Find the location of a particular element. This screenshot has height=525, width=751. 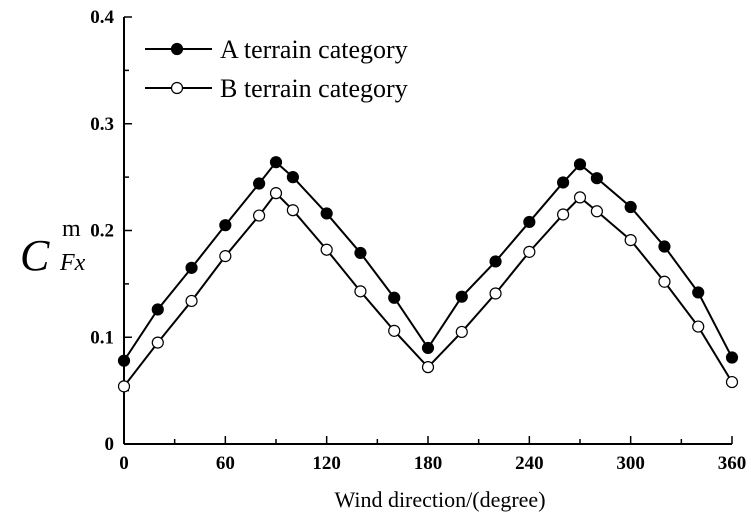

legend-entry-a: A terrain category is located at coordinates (276, 49).